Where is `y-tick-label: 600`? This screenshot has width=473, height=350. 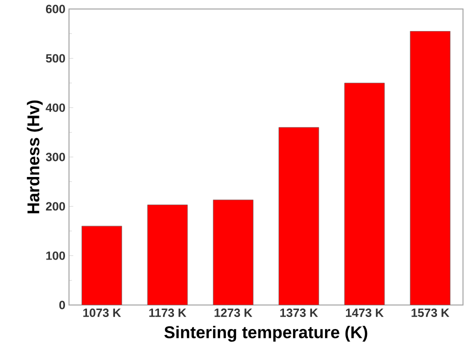 y-tick-label: 600 is located at coordinates (55, 9).